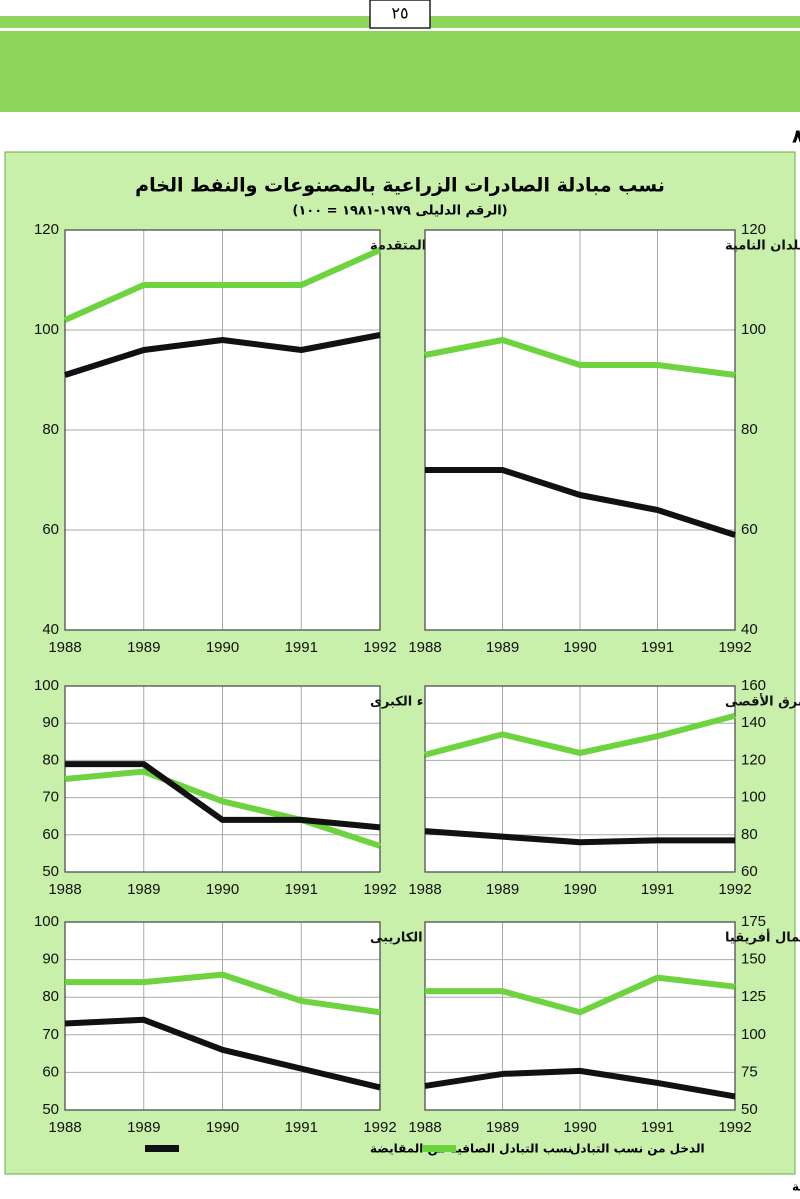  Describe the element at coordinates (762, 246) in the screenshot. I see `panel-title: جميع البلدان النامية` at that location.